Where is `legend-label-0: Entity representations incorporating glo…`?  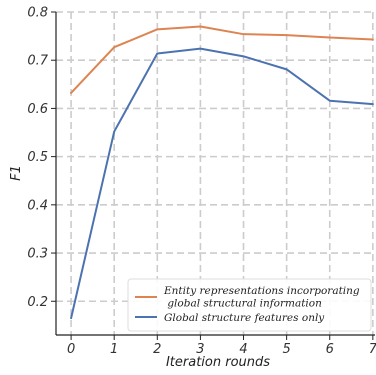 legend-label-0: Entity representations incorporating glo… is located at coordinates (261, 297).